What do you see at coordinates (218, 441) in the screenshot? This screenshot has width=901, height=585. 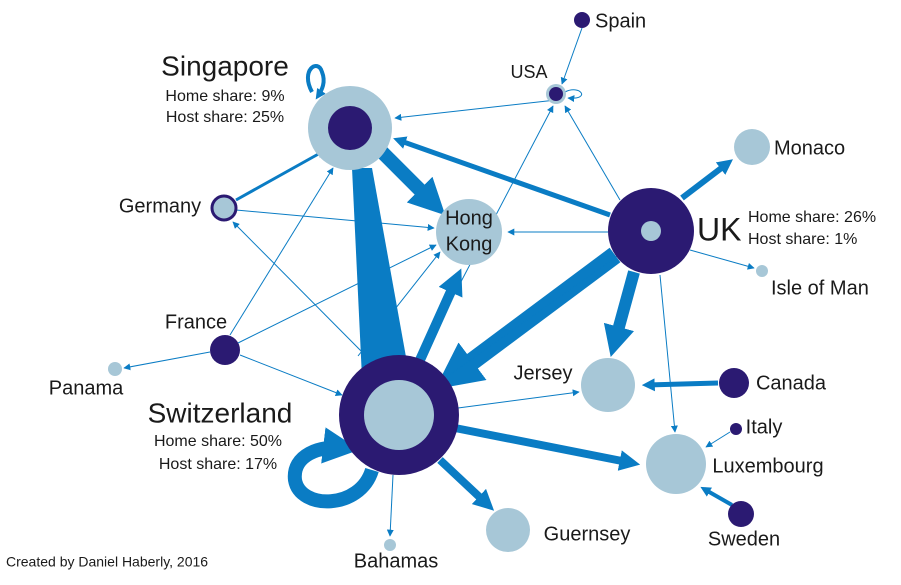 I see `home-share: Home share: 50%` at bounding box center [218, 441].